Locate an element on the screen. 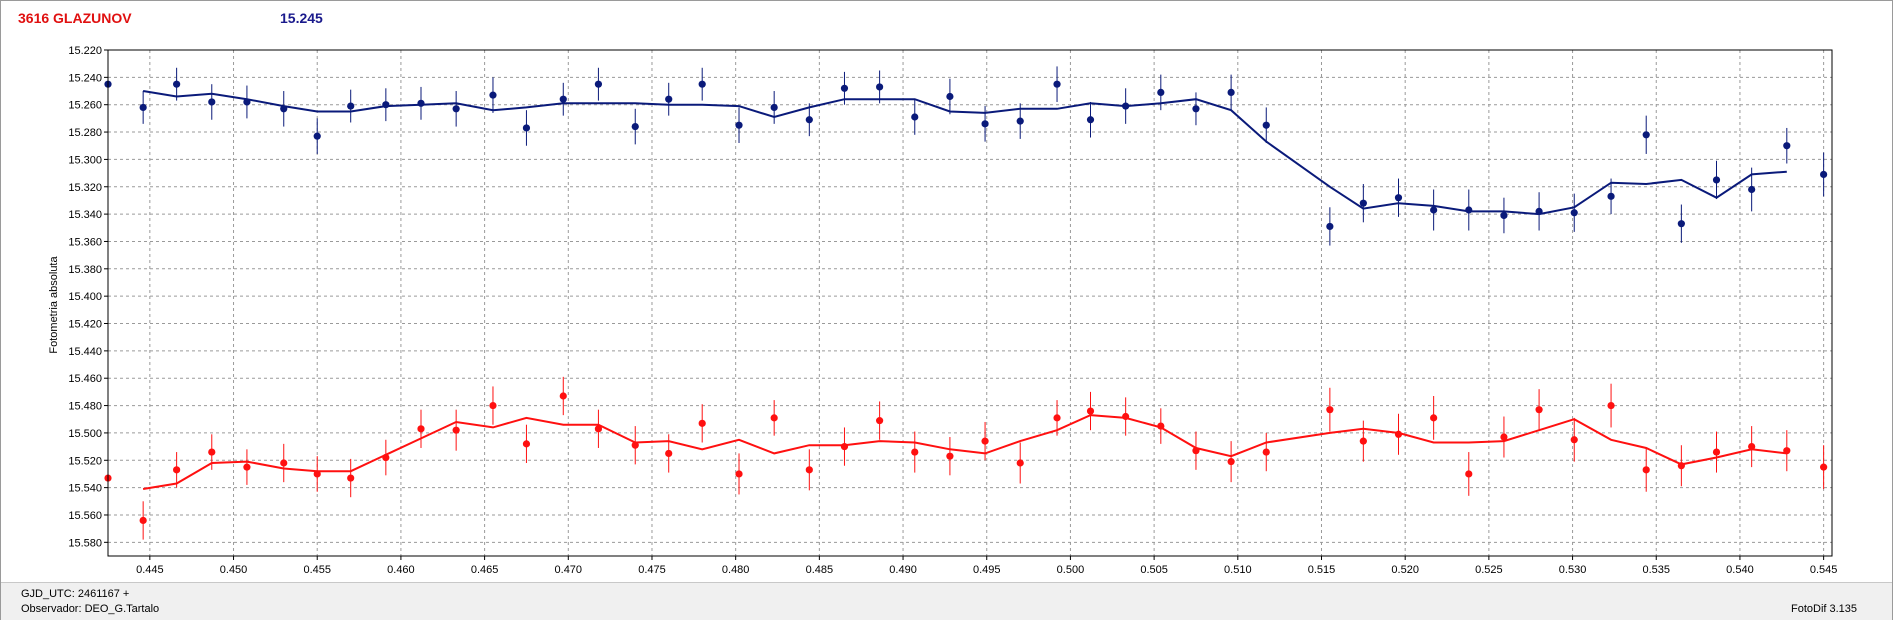 This screenshot has width=1893, height=620. y-tick-label: 15.560 is located at coordinates (85, 516).